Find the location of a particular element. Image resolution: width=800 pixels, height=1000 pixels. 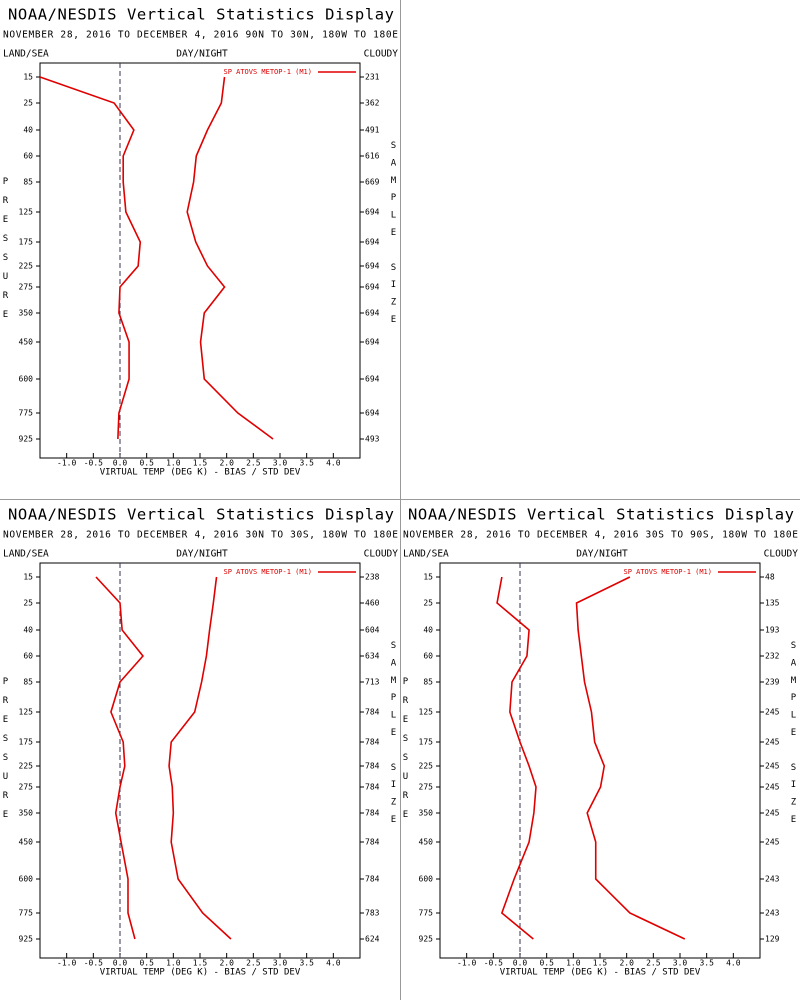

sample-size-label: 491 is located at coordinates (372, 130).